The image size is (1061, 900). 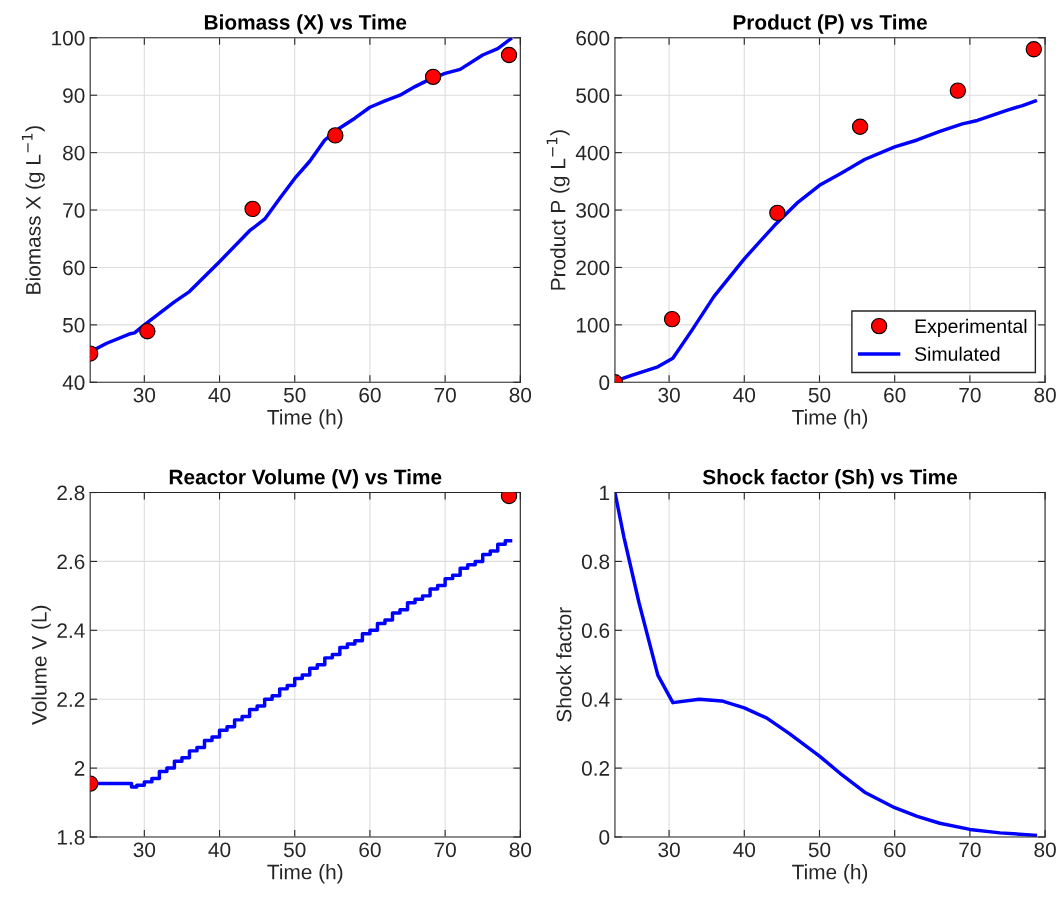 I want to click on y-tick-label: 0.4, so click(x=595, y=699).